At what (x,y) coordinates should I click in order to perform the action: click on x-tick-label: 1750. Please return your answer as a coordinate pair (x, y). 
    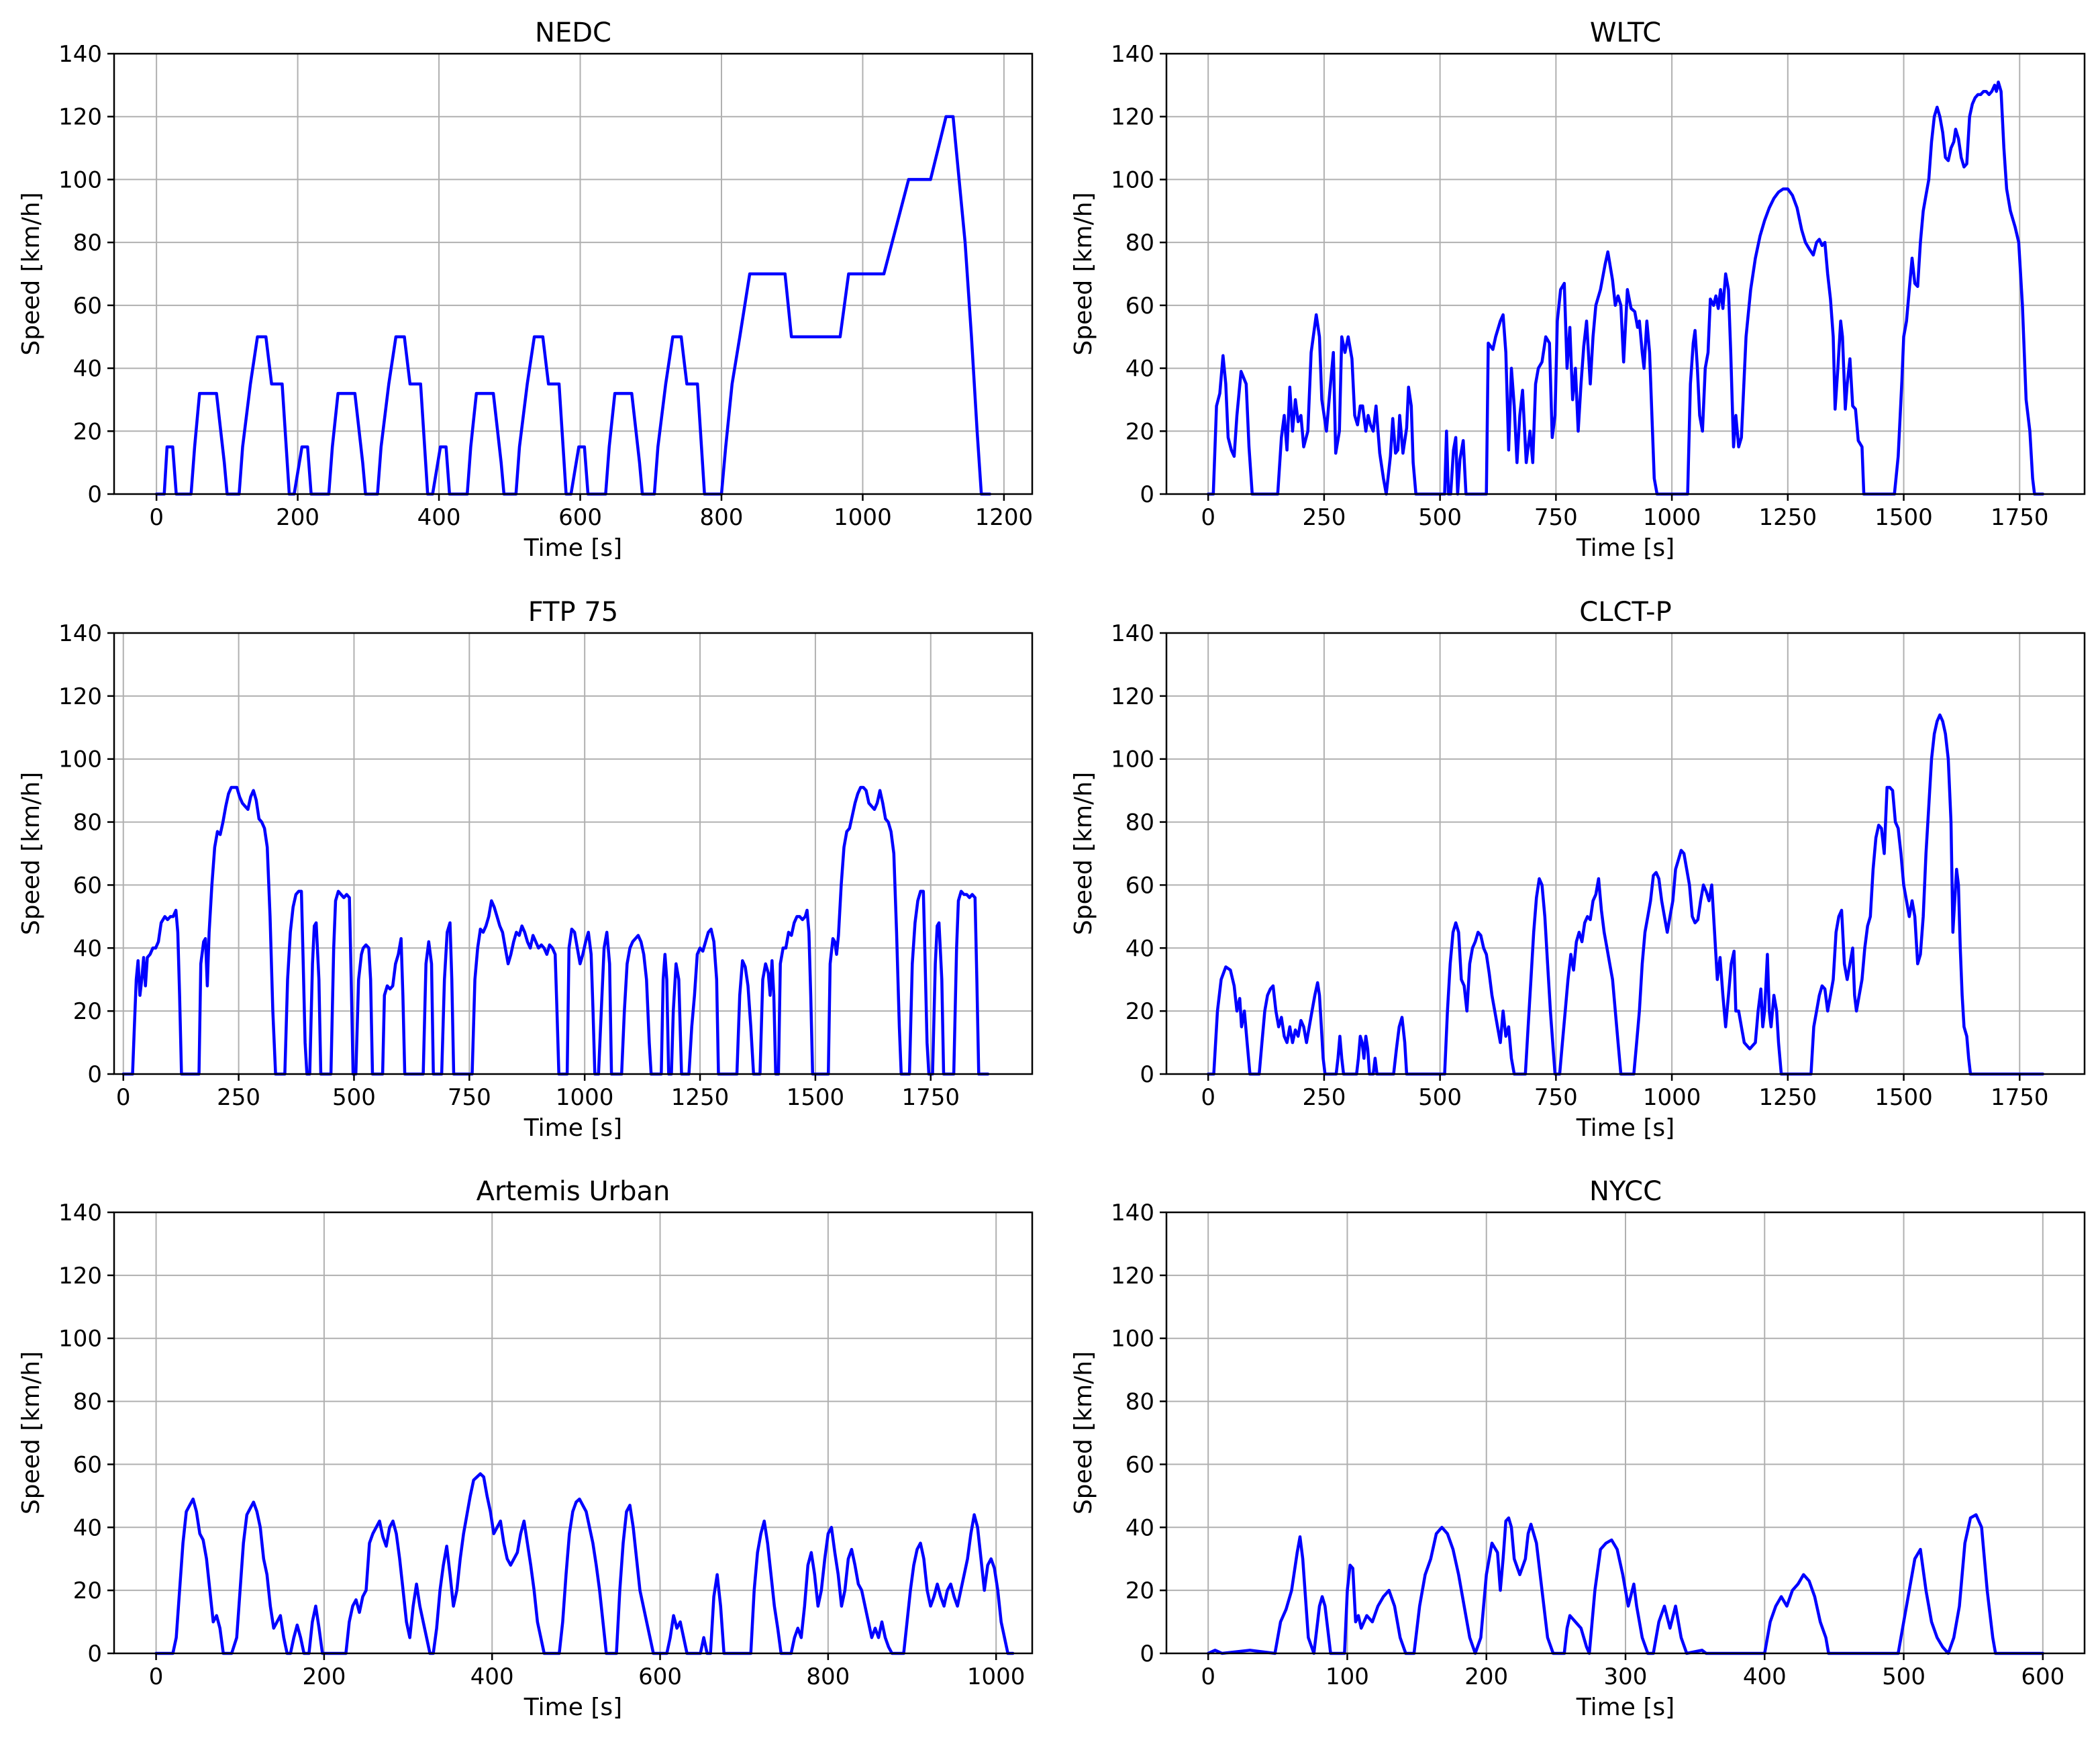
    Looking at the image, I should click on (2020, 1097).